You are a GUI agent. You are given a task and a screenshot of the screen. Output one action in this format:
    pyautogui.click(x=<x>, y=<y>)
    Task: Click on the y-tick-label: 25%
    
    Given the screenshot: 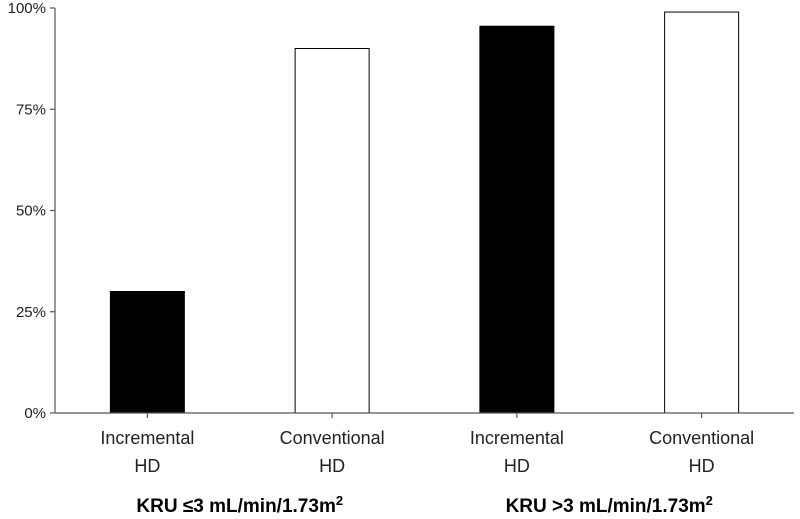 What is the action you would take?
    pyautogui.click(x=31, y=312)
    